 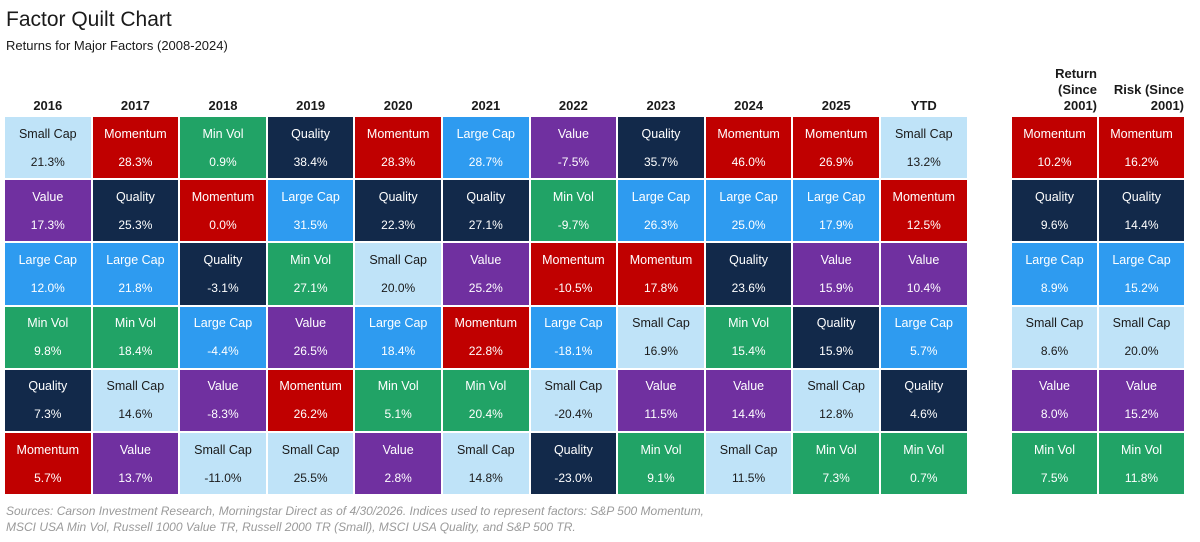 I want to click on cell-2023-quality: Quality 35.7%, so click(x=661, y=148).